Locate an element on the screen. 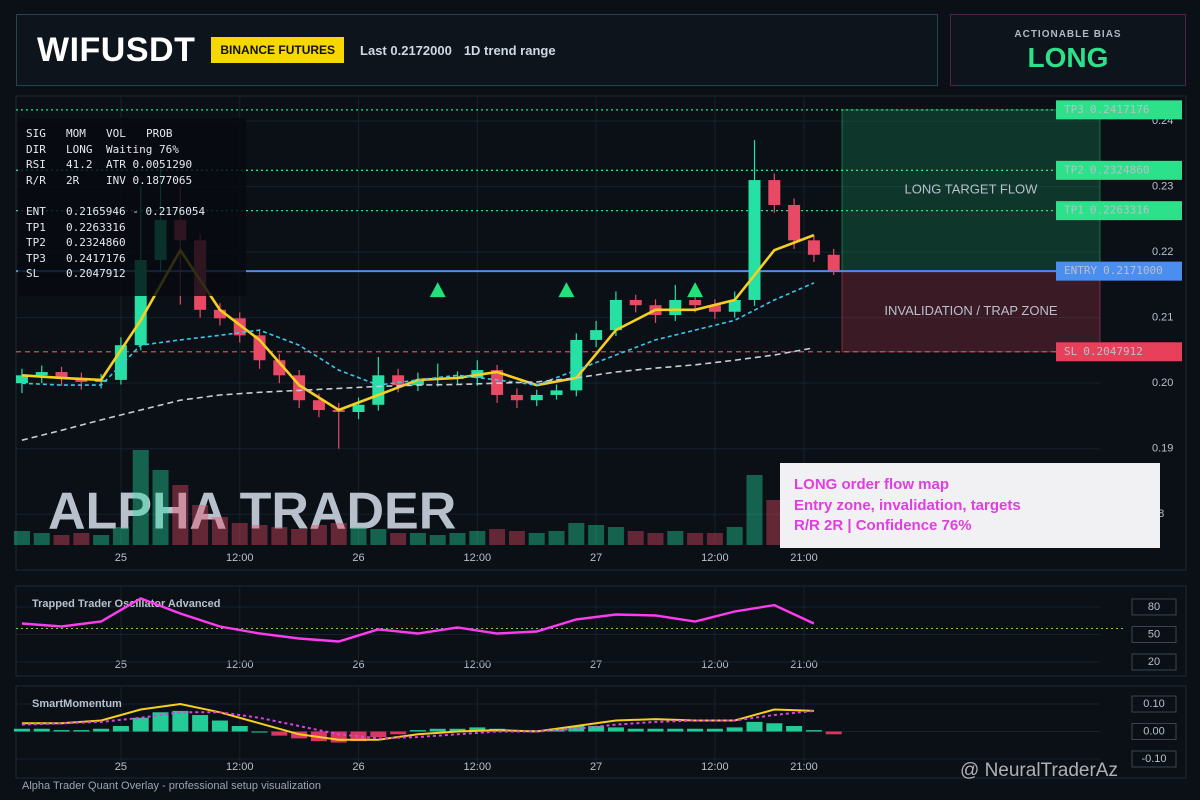 This screenshot has height=800, width=1200. level-name: TP3 is located at coordinates (1074, 109).